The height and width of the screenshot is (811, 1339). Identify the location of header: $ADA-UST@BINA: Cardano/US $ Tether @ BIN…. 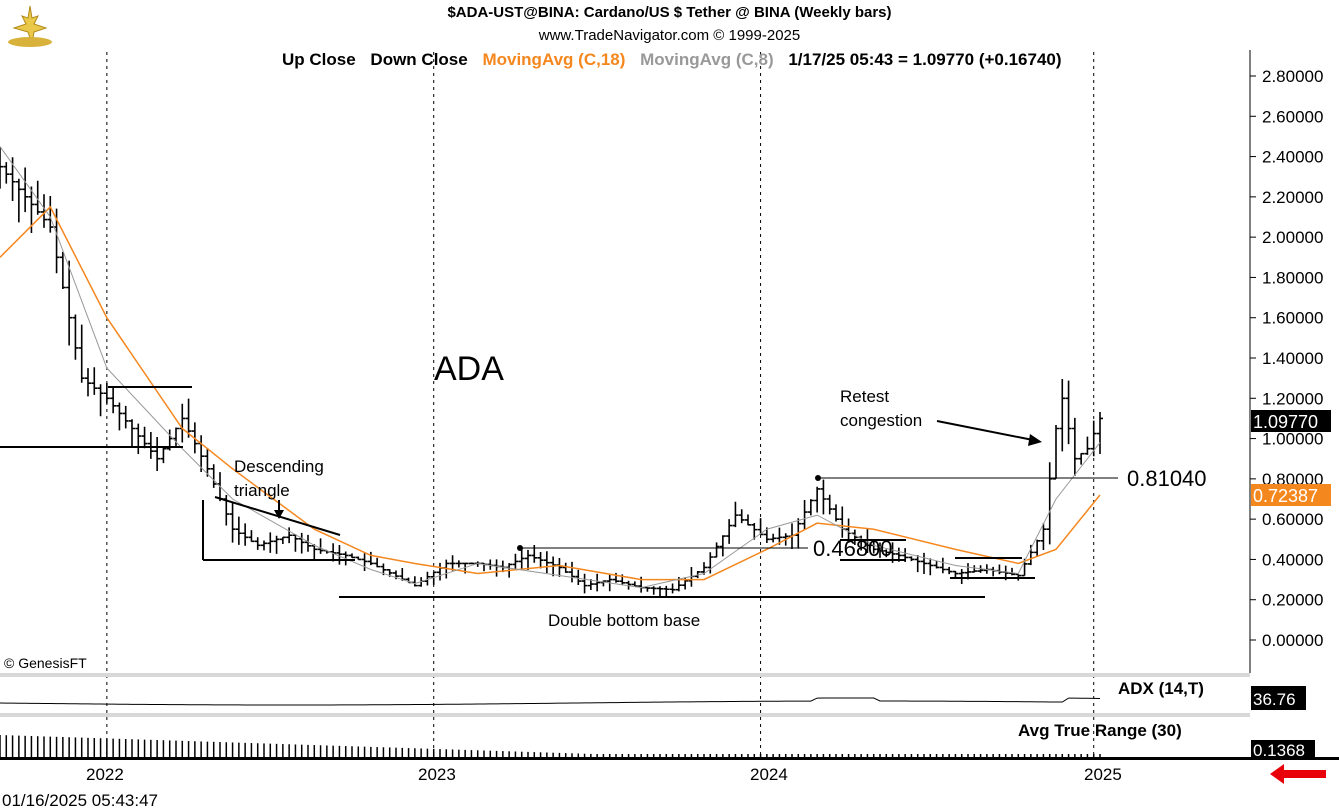
(669, 25).